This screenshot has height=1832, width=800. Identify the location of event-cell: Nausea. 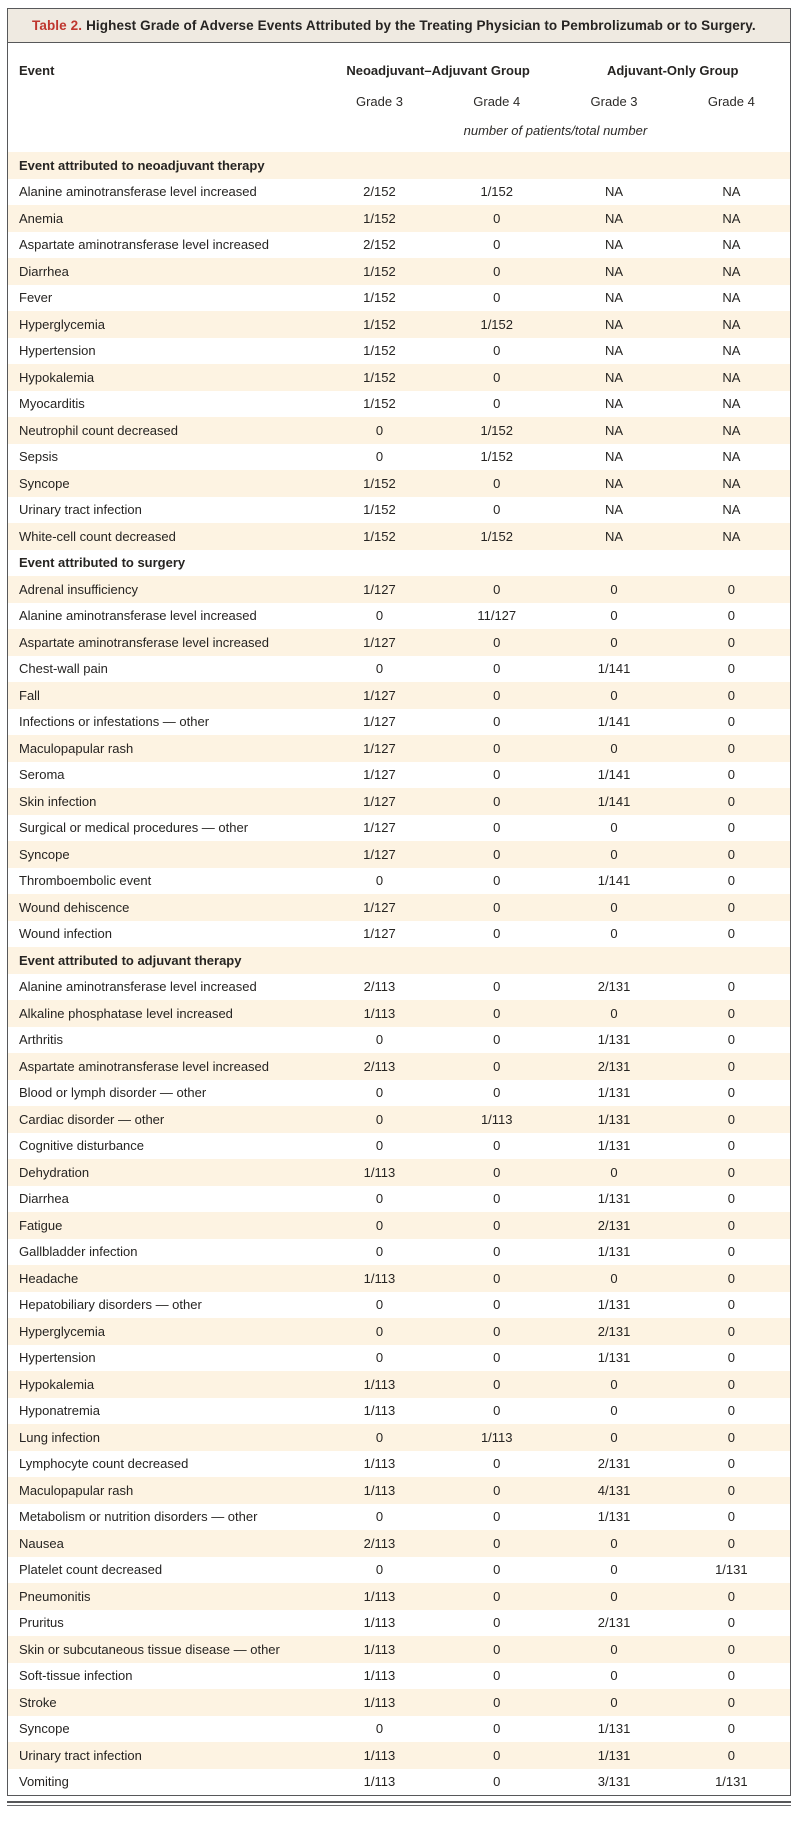
(164, 1543).